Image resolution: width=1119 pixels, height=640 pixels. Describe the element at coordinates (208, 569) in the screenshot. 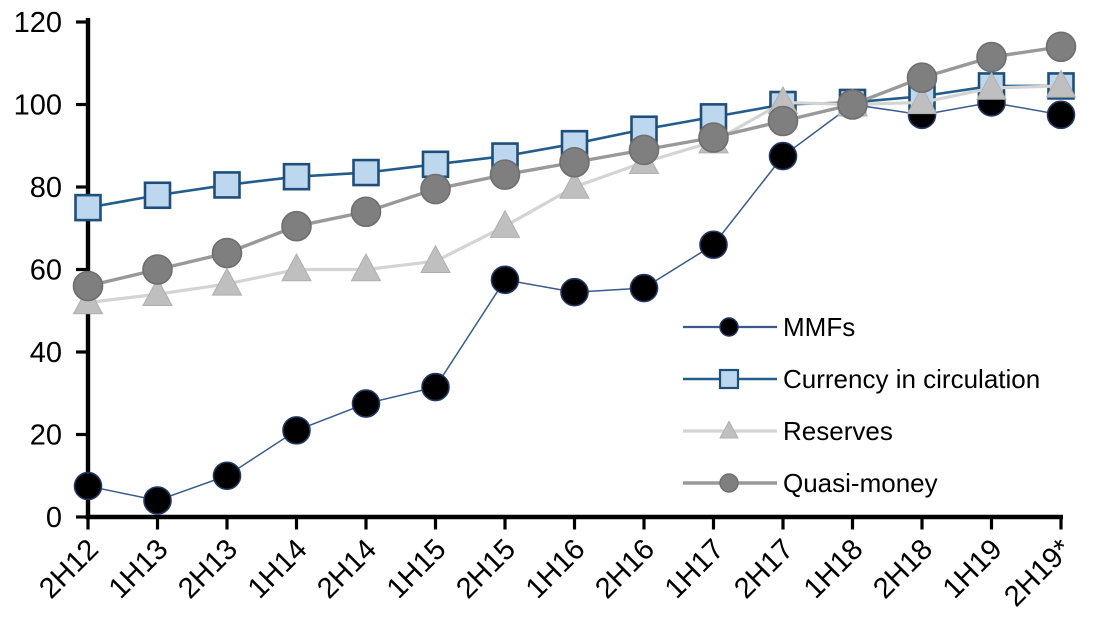

I see `x-tick-label: 2H13` at that location.